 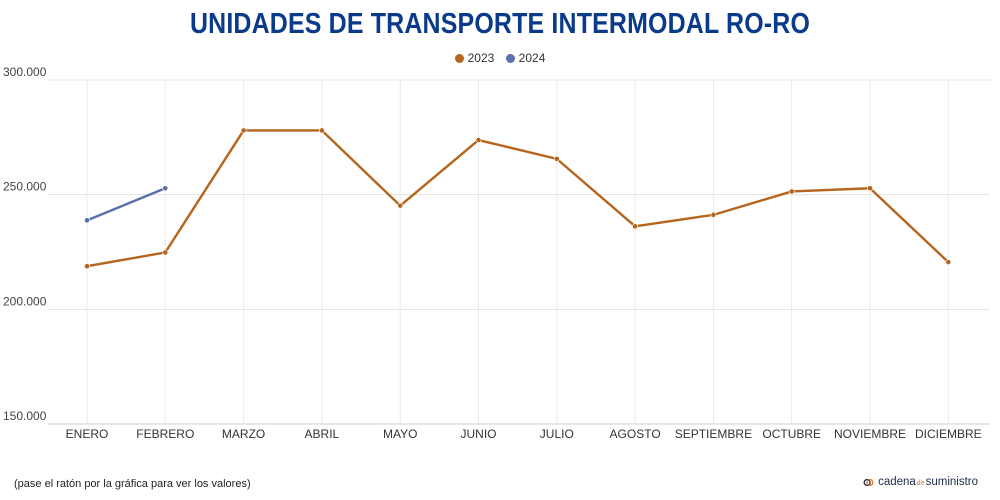 What do you see at coordinates (510, 58) in the screenshot?
I see `legend-dot-2024` at bounding box center [510, 58].